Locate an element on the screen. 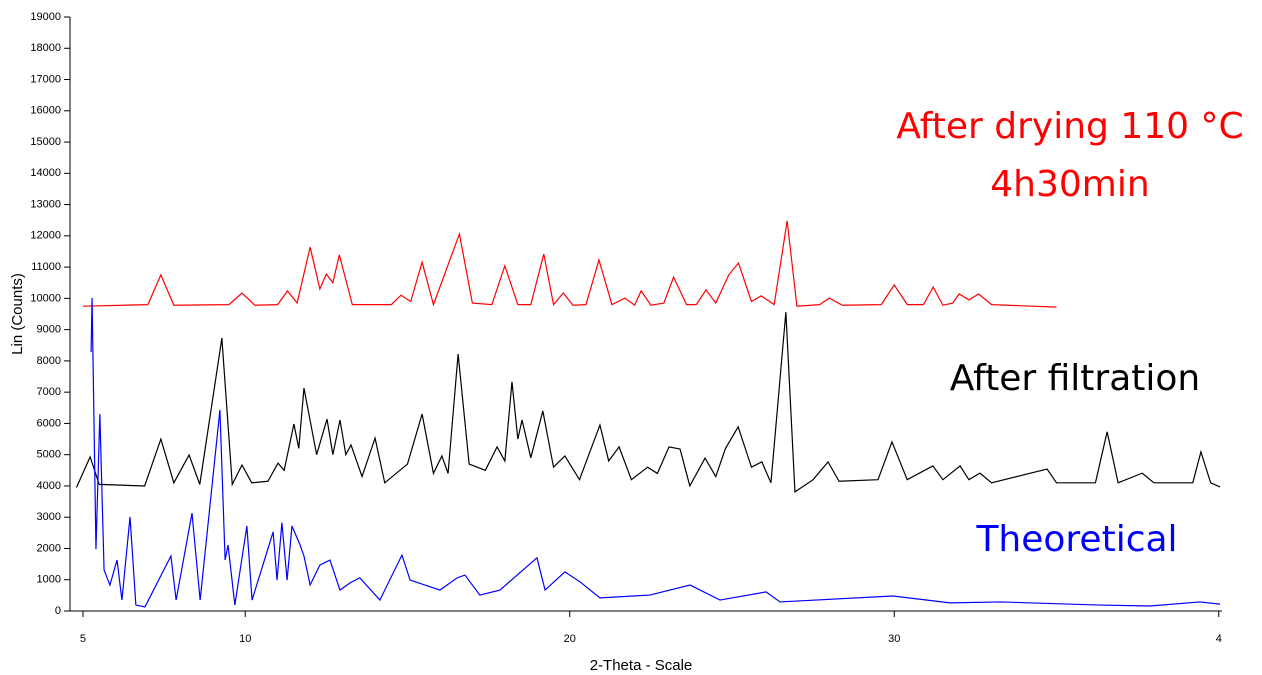 The width and height of the screenshot is (1262, 675). annotation: After drying 110 °C is located at coordinates (1069, 126).